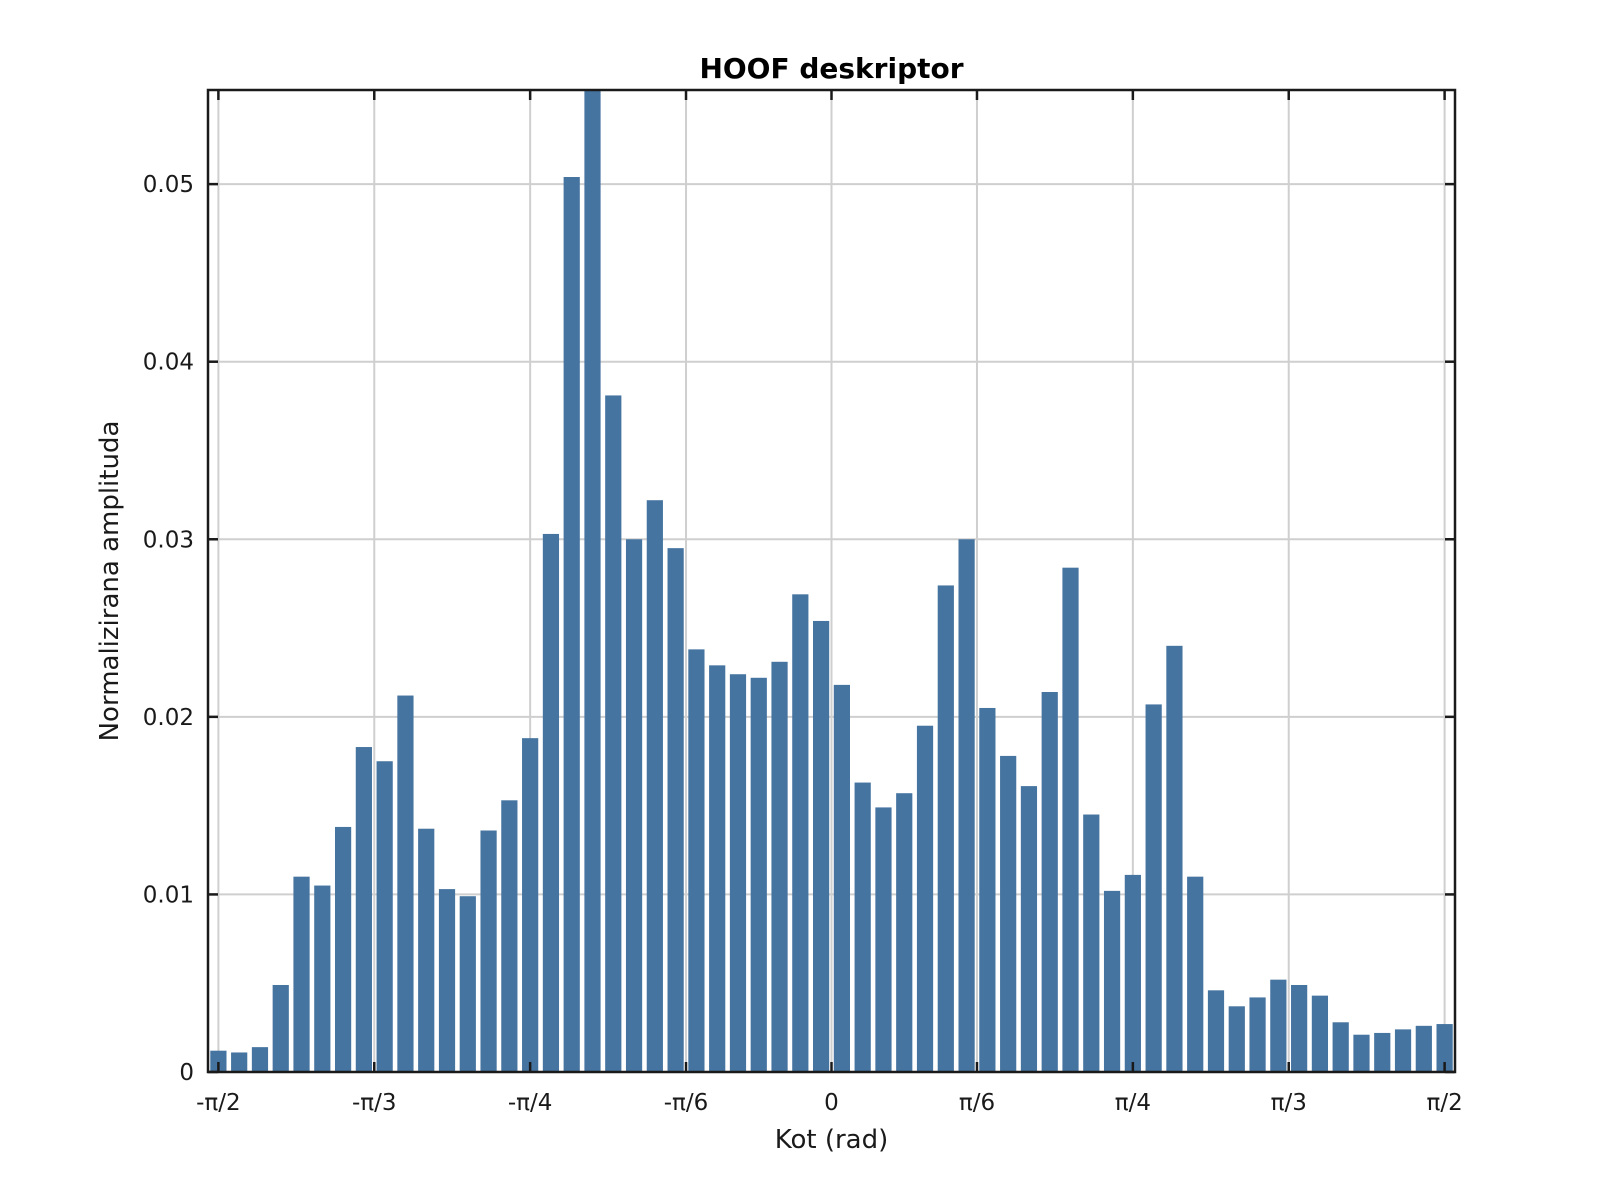 The width and height of the screenshot is (1600, 1200). I want to click on y-tick-label: 0.01, so click(168, 895).